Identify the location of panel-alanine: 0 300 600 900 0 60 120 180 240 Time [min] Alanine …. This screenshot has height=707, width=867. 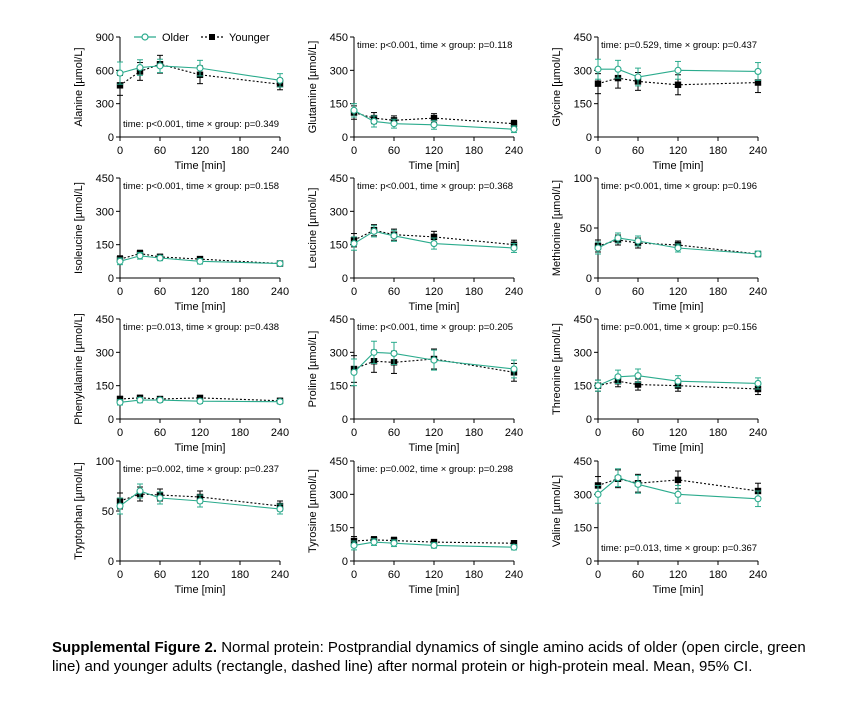
(181, 102).